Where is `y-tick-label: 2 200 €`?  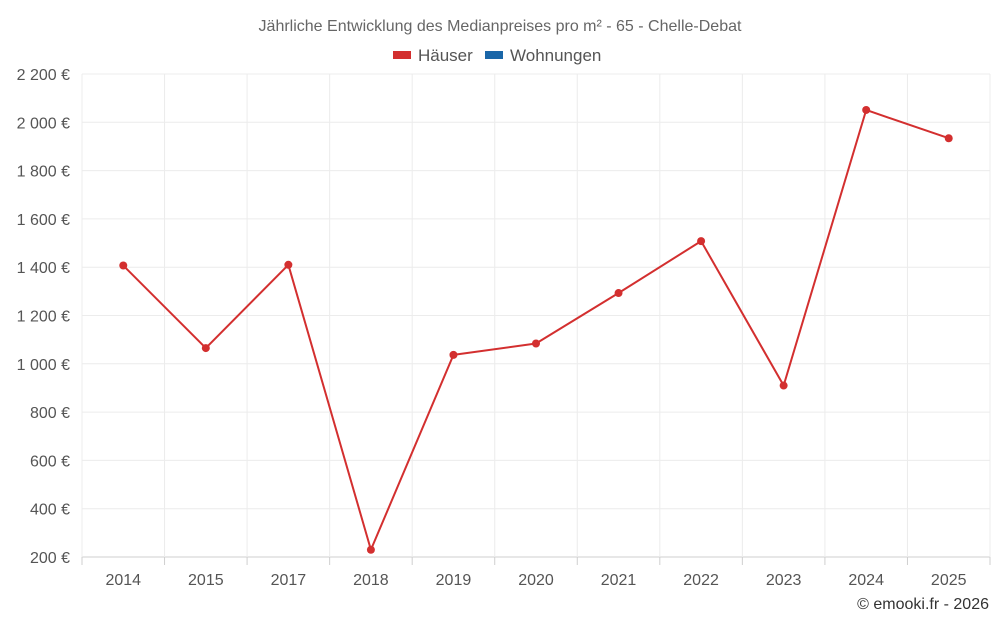
y-tick-label: 2 200 € is located at coordinates (43, 75).